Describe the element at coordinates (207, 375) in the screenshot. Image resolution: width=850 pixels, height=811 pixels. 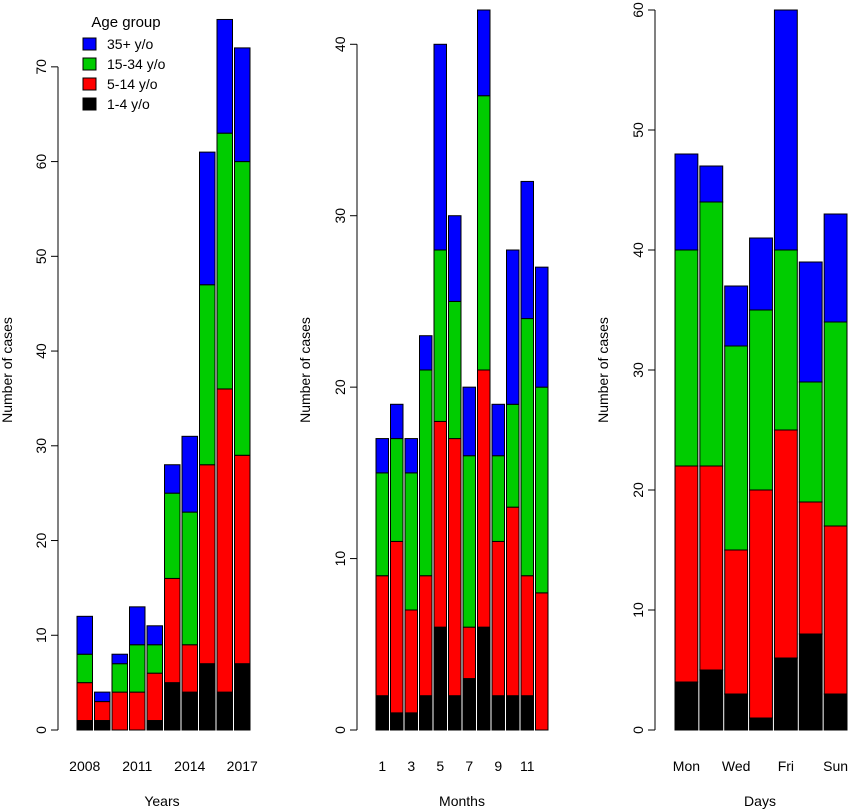
I see `bar-segment-2015-15-34-y-o` at that location.